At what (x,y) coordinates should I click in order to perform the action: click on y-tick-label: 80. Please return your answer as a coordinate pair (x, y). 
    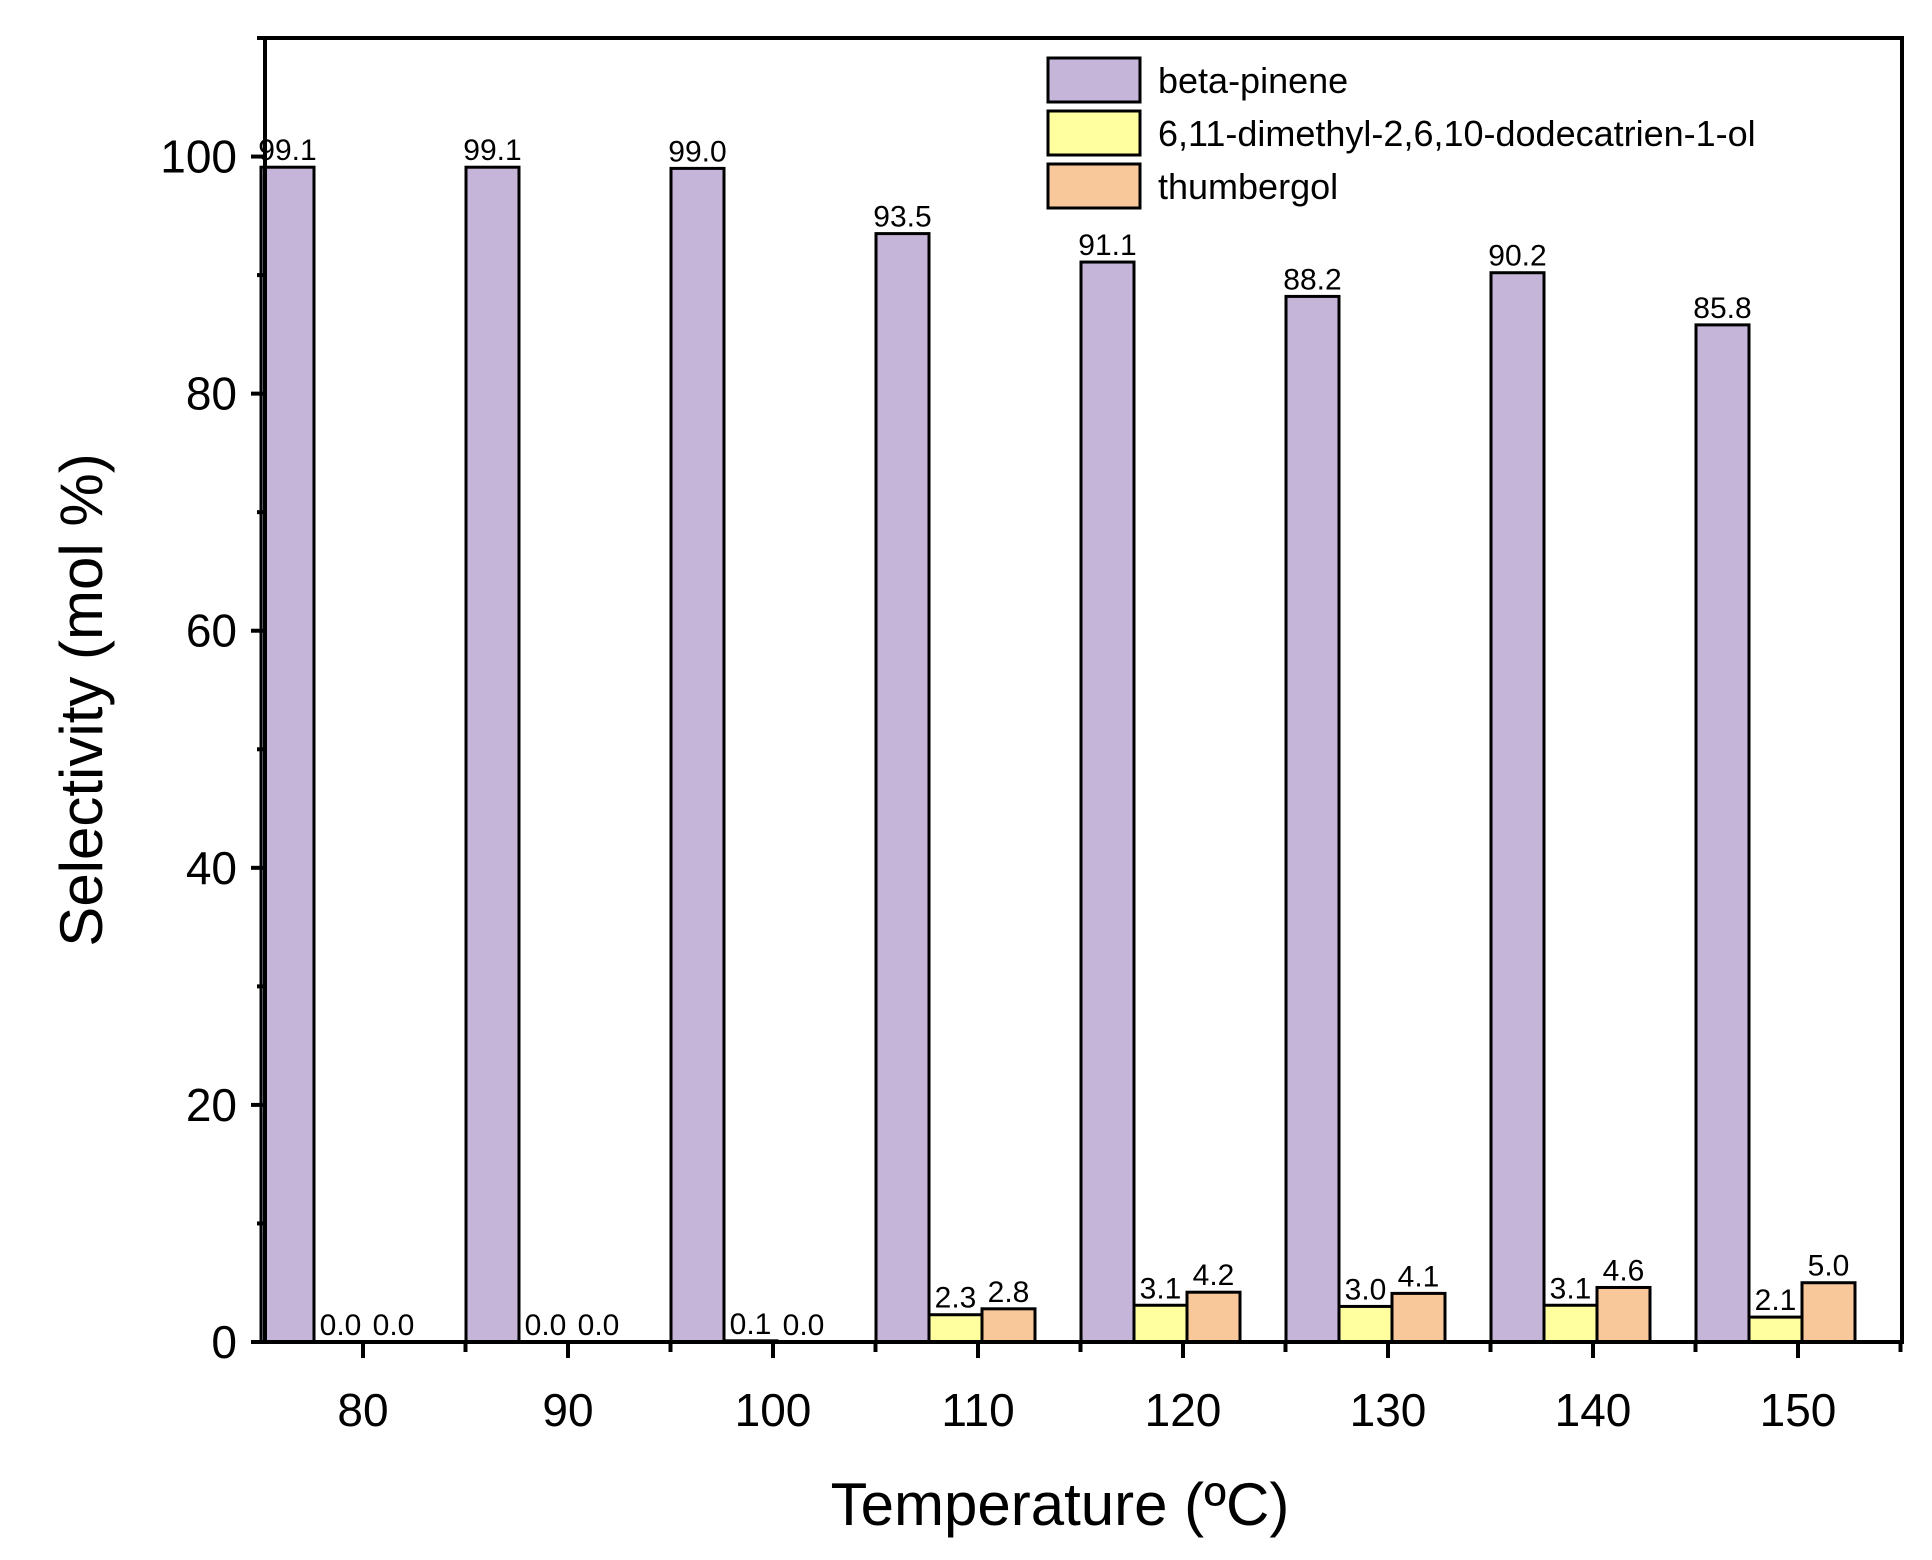
    Looking at the image, I should click on (211, 394).